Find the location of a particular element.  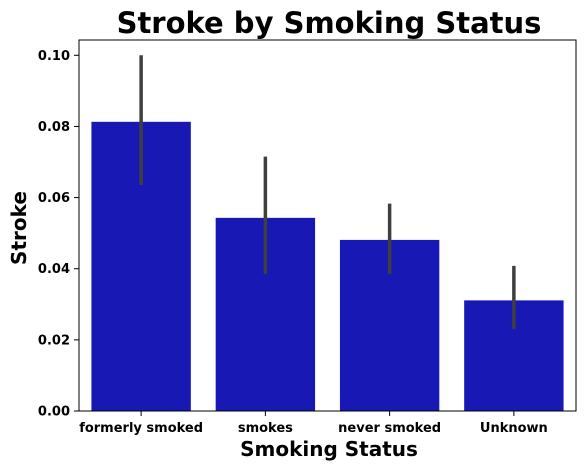

y-tick-label-4: 0.08 is located at coordinates (54, 127).